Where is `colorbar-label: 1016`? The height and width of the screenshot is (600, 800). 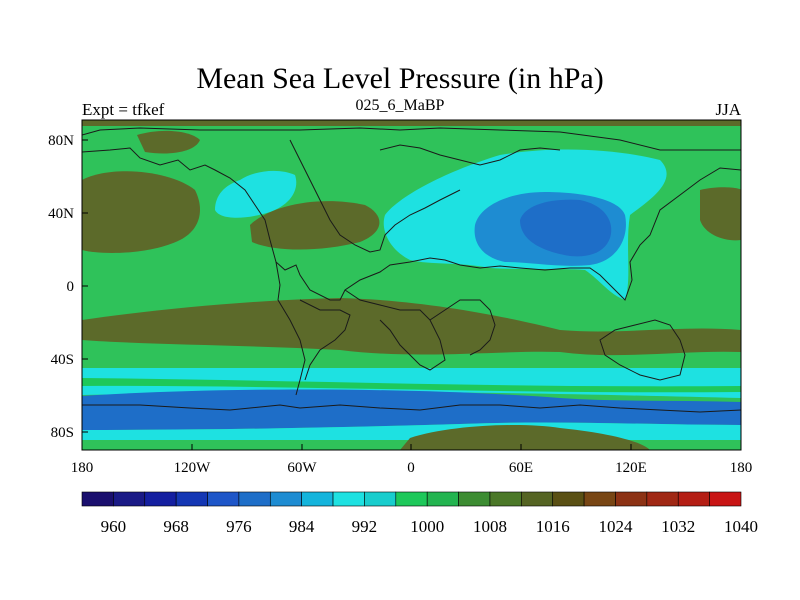 colorbar-label: 1016 is located at coordinates (552, 526).